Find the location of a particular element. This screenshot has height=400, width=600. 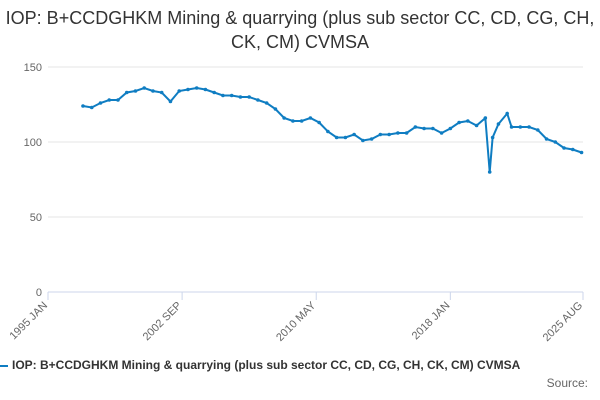

x-tick-label: 2025 AUG is located at coordinates (563, 322).